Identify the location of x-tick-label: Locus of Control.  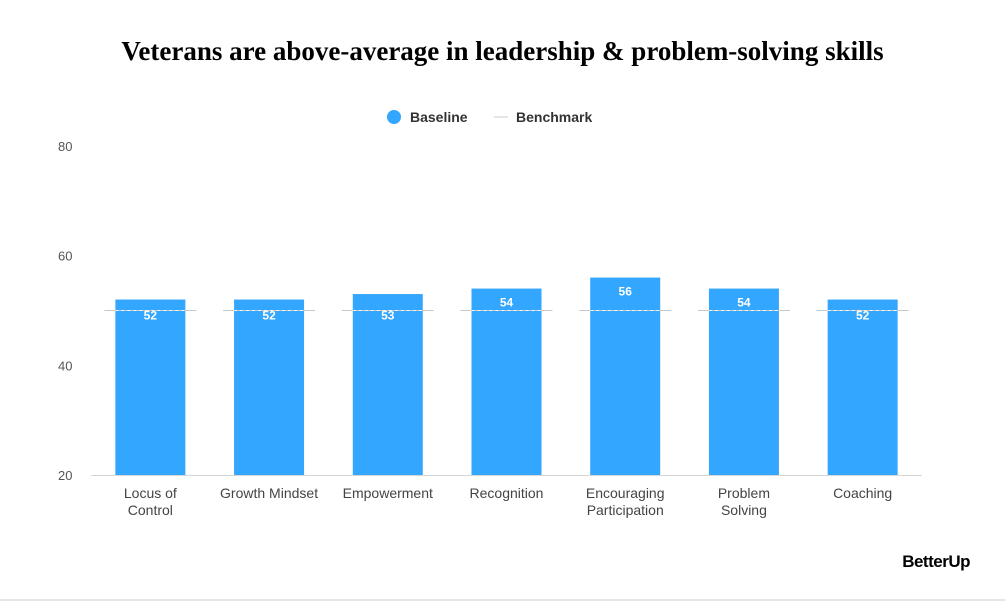
(150, 501).